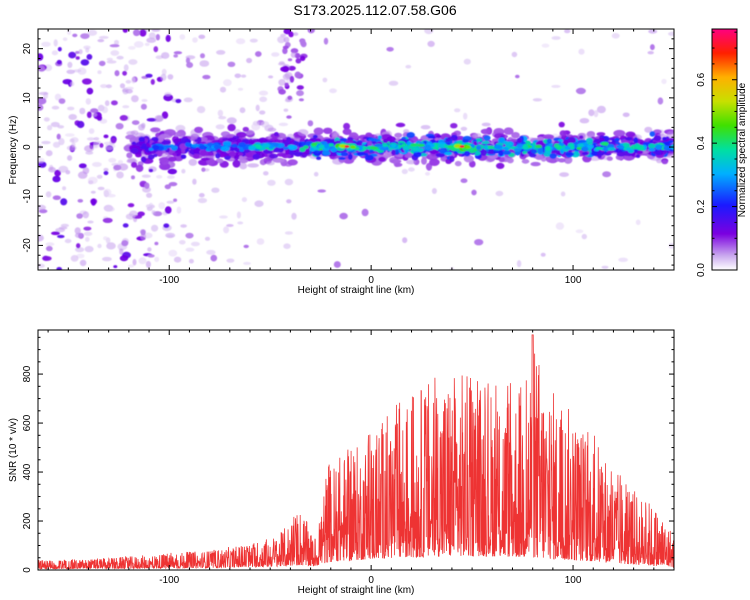  What do you see at coordinates (169, 280) in the screenshot?
I see `heatmap-xtick-label: -100` at bounding box center [169, 280].